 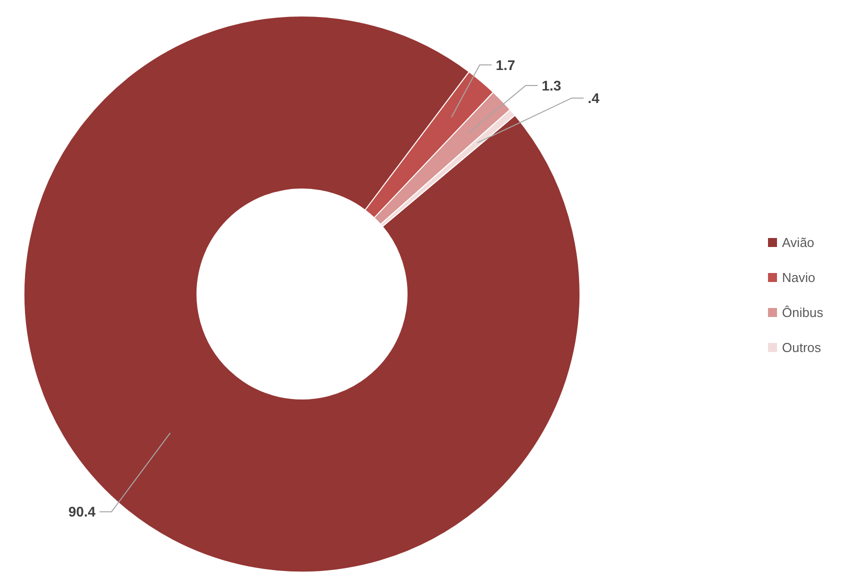 I want to click on legend-label: Avião, so click(x=798, y=242).